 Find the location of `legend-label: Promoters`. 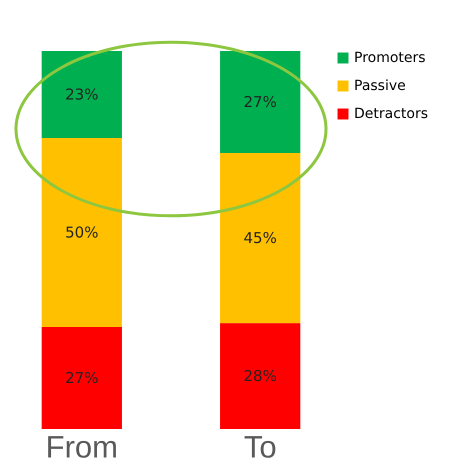

legend-label: Promoters is located at coordinates (390, 58).